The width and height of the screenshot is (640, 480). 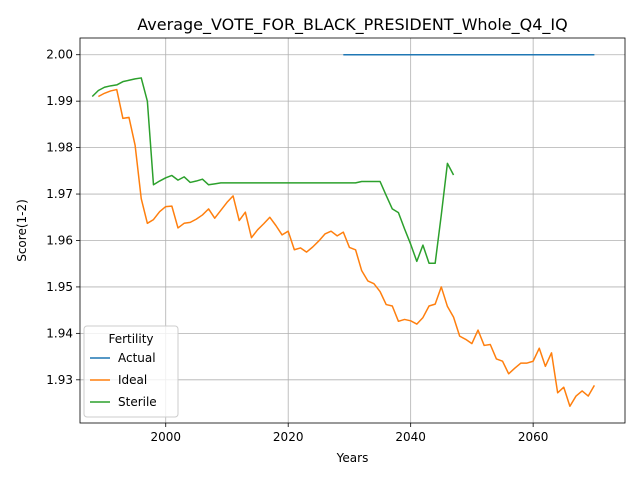 I want to click on x-tick-label: 2040, so click(x=410, y=437).